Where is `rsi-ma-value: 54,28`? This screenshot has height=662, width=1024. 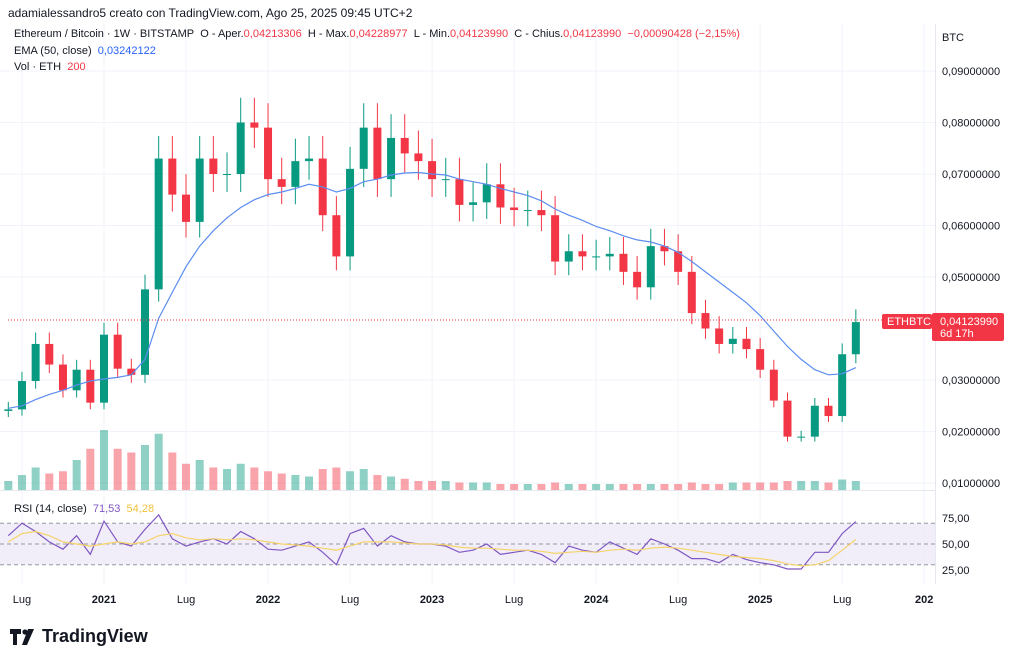
rsi-ma-value: 54,28 is located at coordinates (140, 509).